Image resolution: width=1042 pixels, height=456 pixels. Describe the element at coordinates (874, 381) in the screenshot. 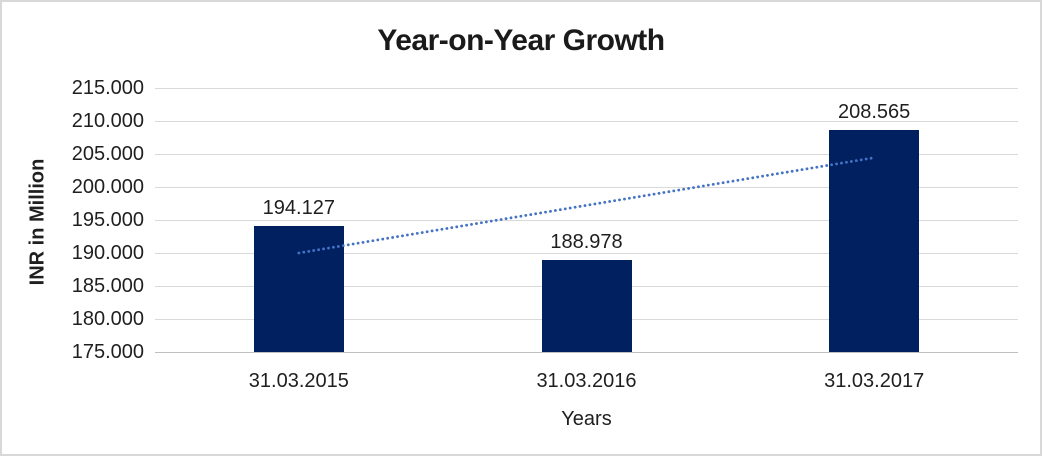

I see `x-tick-label: 31.03.2017` at that location.